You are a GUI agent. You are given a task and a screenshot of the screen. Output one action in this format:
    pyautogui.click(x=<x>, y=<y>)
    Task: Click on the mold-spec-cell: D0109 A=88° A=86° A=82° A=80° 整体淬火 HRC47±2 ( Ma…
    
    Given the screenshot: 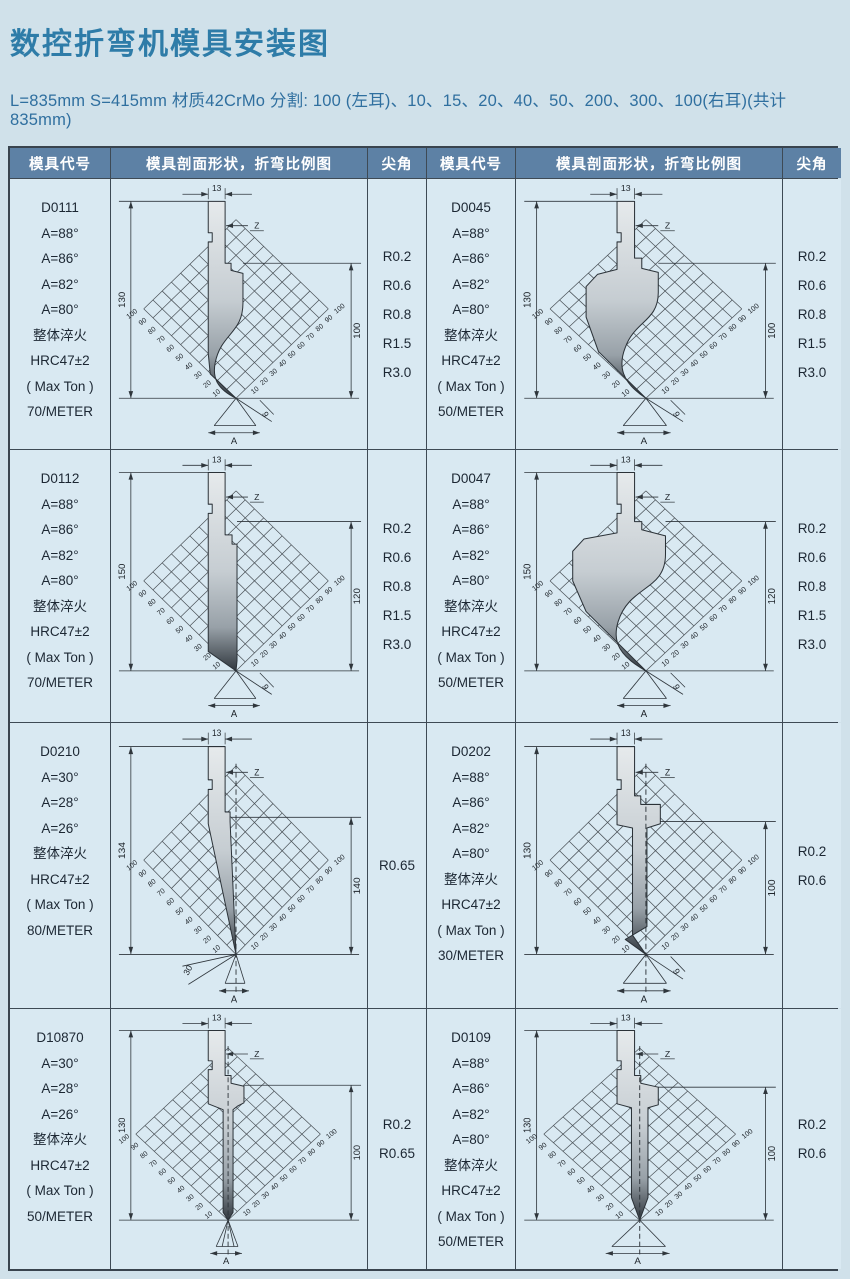 What is the action you would take?
    pyautogui.click(x=471, y=1139)
    